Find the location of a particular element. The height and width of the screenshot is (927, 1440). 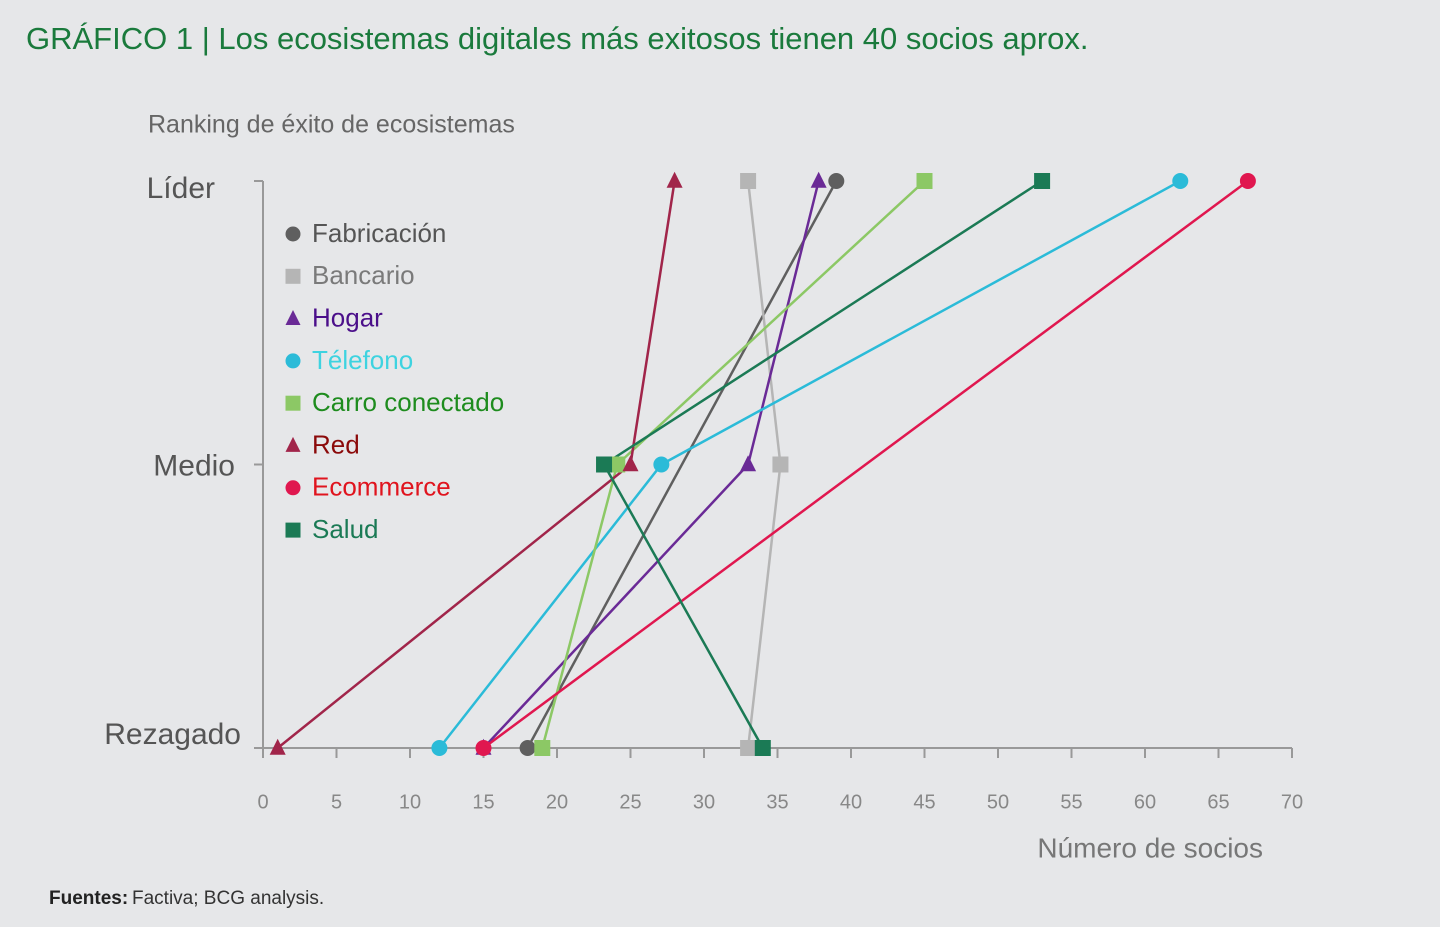

legend-label: Hogar is located at coordinates (347, 317).